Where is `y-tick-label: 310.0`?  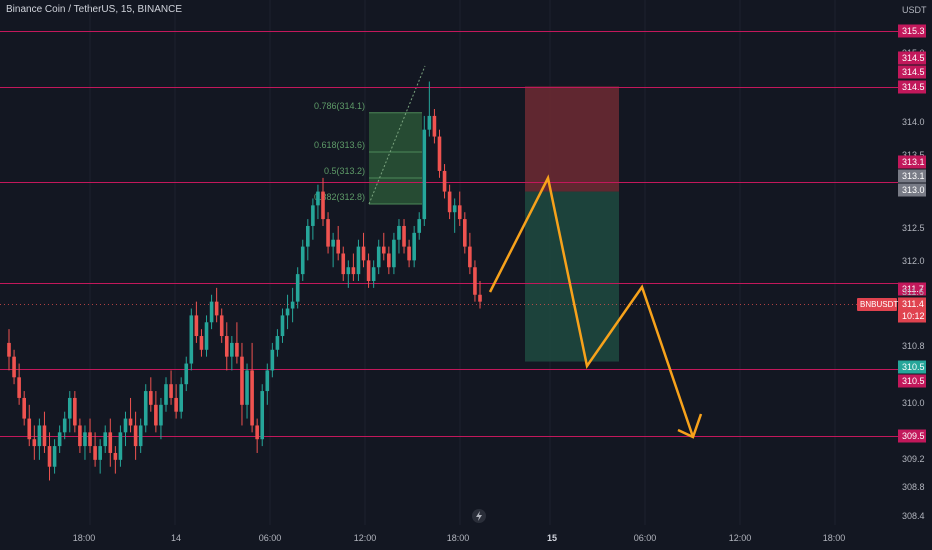 y-tick-label: 310.0 is located at coordinates (913, 403).